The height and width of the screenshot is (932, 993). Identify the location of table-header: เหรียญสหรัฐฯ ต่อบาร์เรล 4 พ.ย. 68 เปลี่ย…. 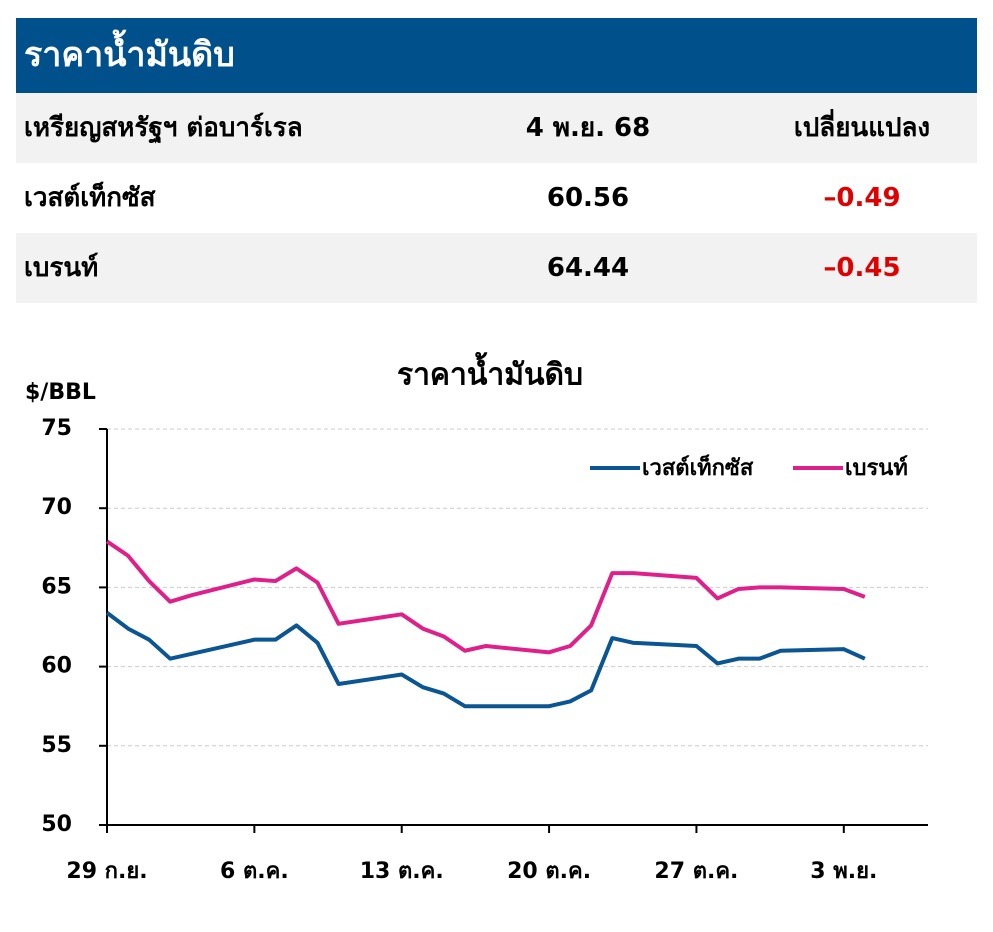
(496, 128).